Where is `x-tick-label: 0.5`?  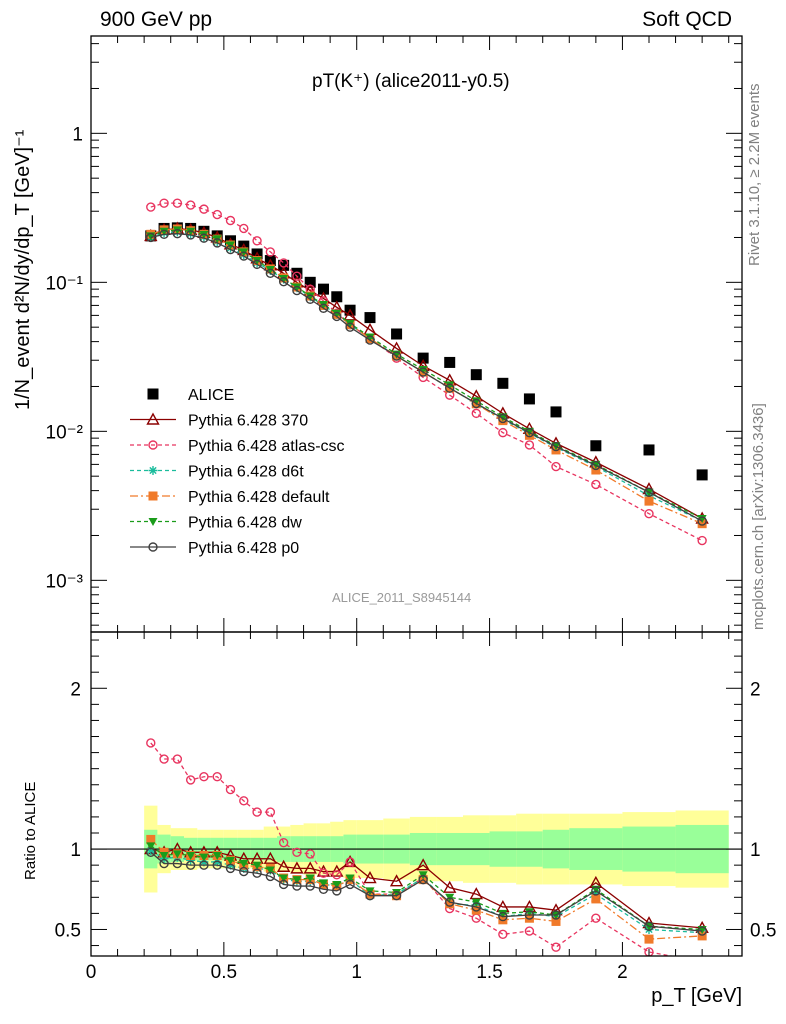 x-tick-label: 0.5 is located at coordinates (224, 972).